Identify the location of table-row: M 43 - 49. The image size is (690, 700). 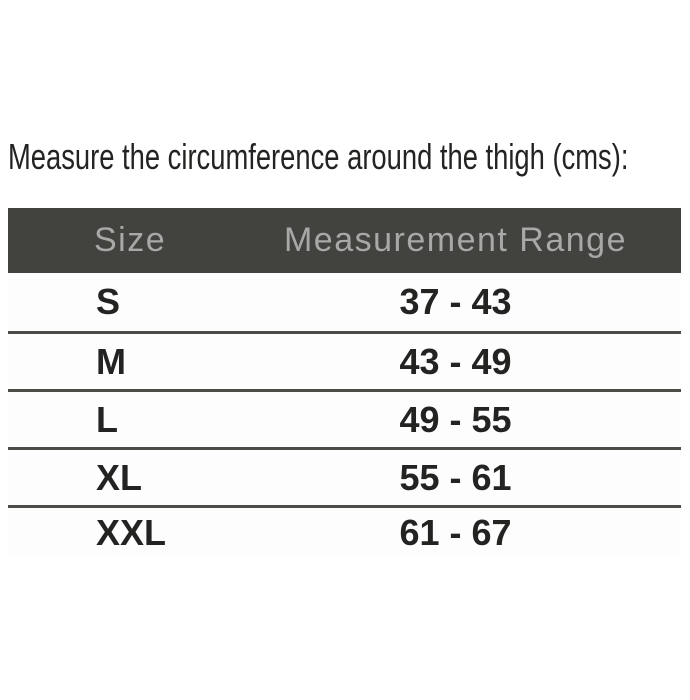
(344, 360).